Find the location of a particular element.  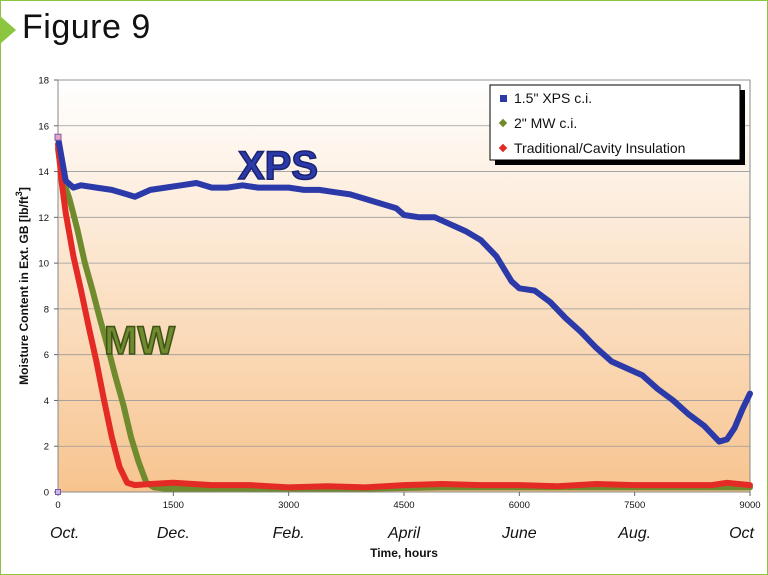

series-origin-marker is located at coordinates (58, 492).